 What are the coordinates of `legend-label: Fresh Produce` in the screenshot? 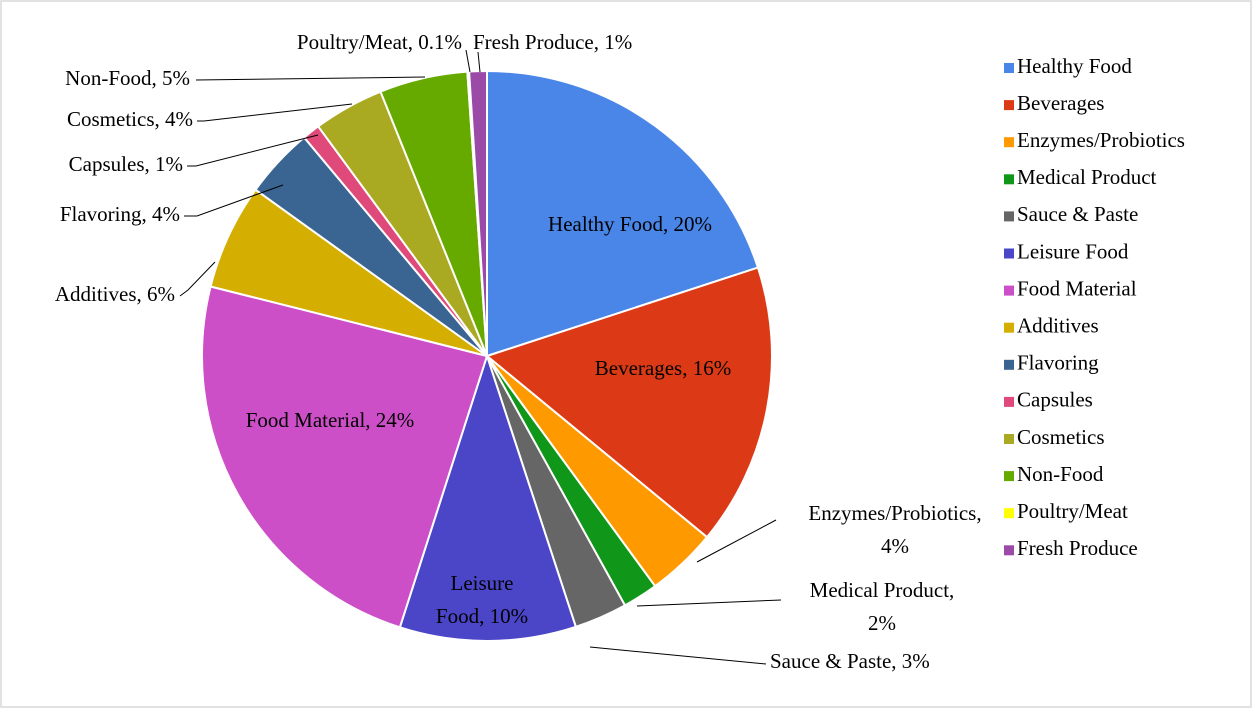 It's located at (1077, 548).